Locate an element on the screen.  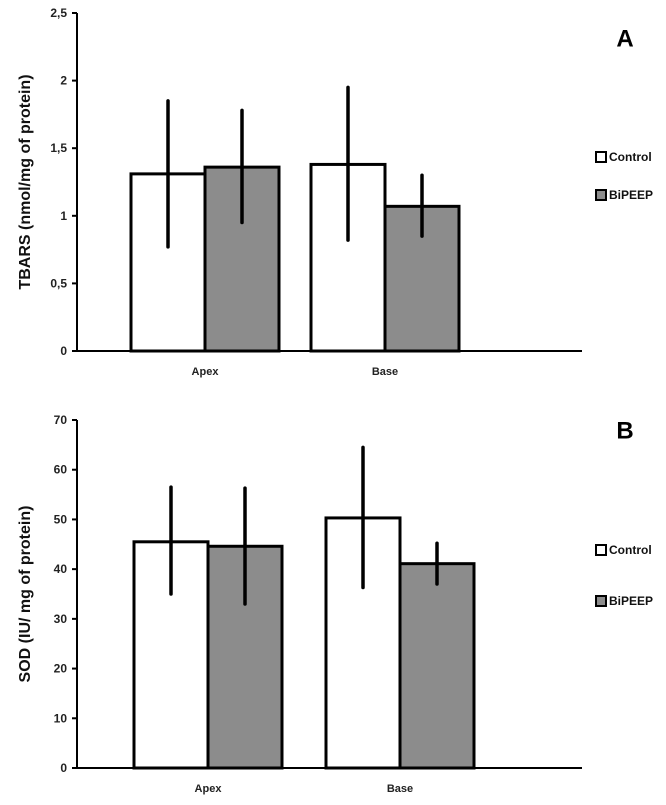
y-tick-label: 1 is located at coordinates (63, 216).